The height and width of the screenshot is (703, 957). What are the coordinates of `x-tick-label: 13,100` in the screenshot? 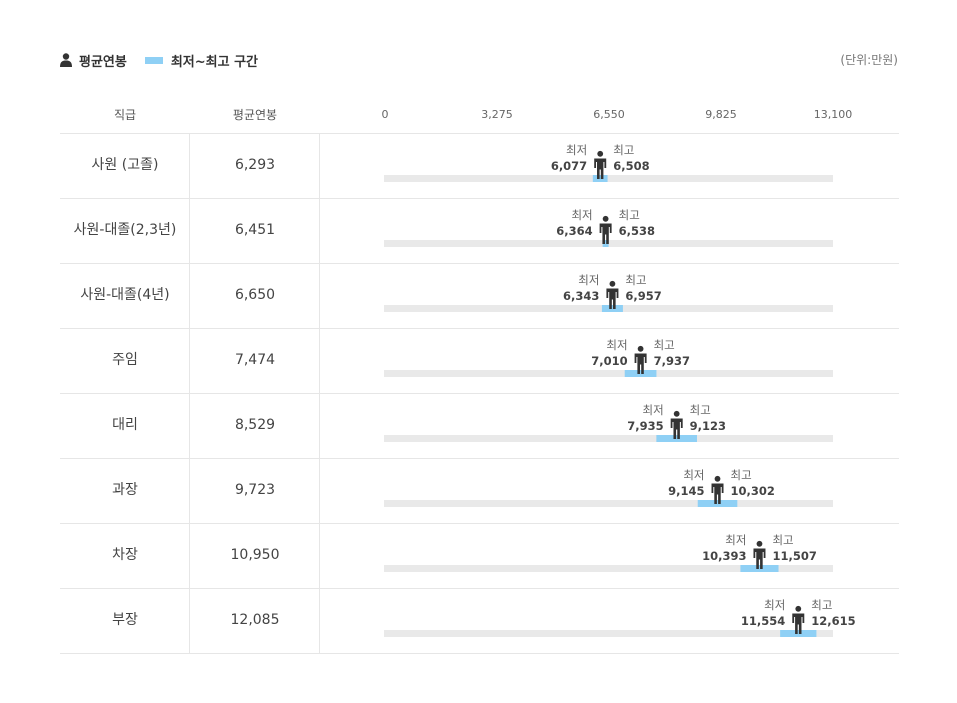 It's located at (833, 114).